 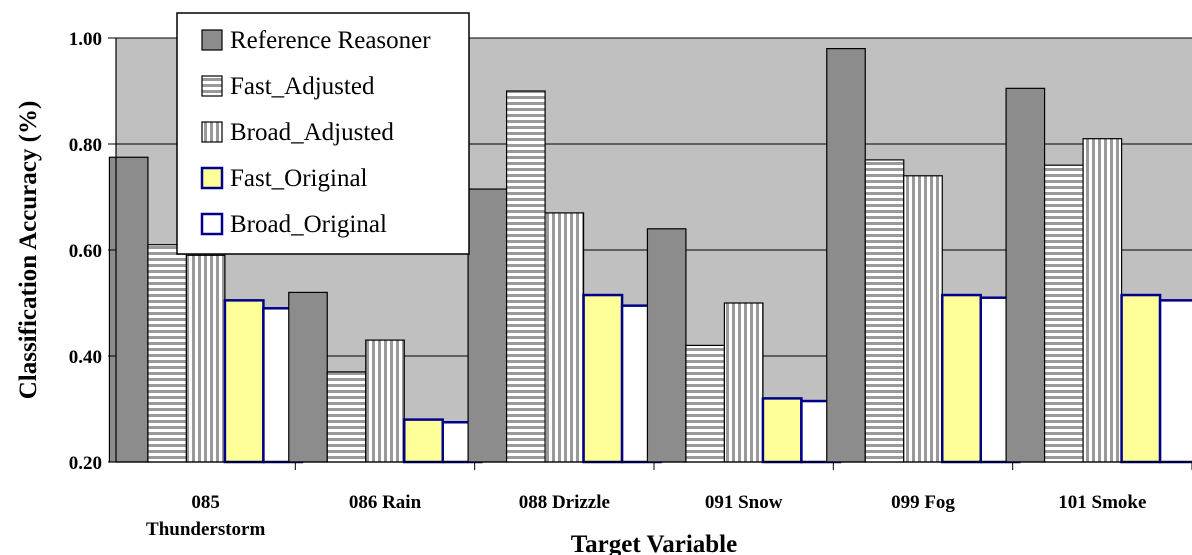 What do you see at coordinates (312, 132) in the screenshot?
I see `legend-label: Broad_Adjusted` at bounding box center [312, 132].